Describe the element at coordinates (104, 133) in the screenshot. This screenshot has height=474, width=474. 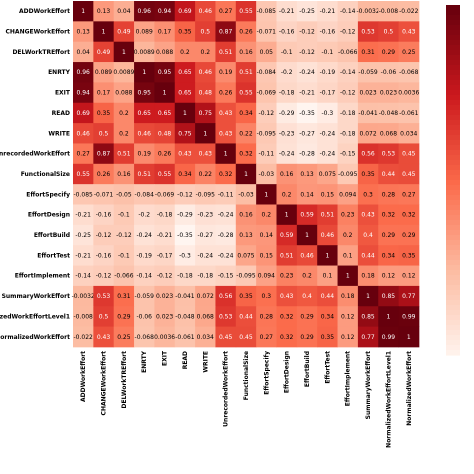
I see `cell-value-label: 0.5` at that location.